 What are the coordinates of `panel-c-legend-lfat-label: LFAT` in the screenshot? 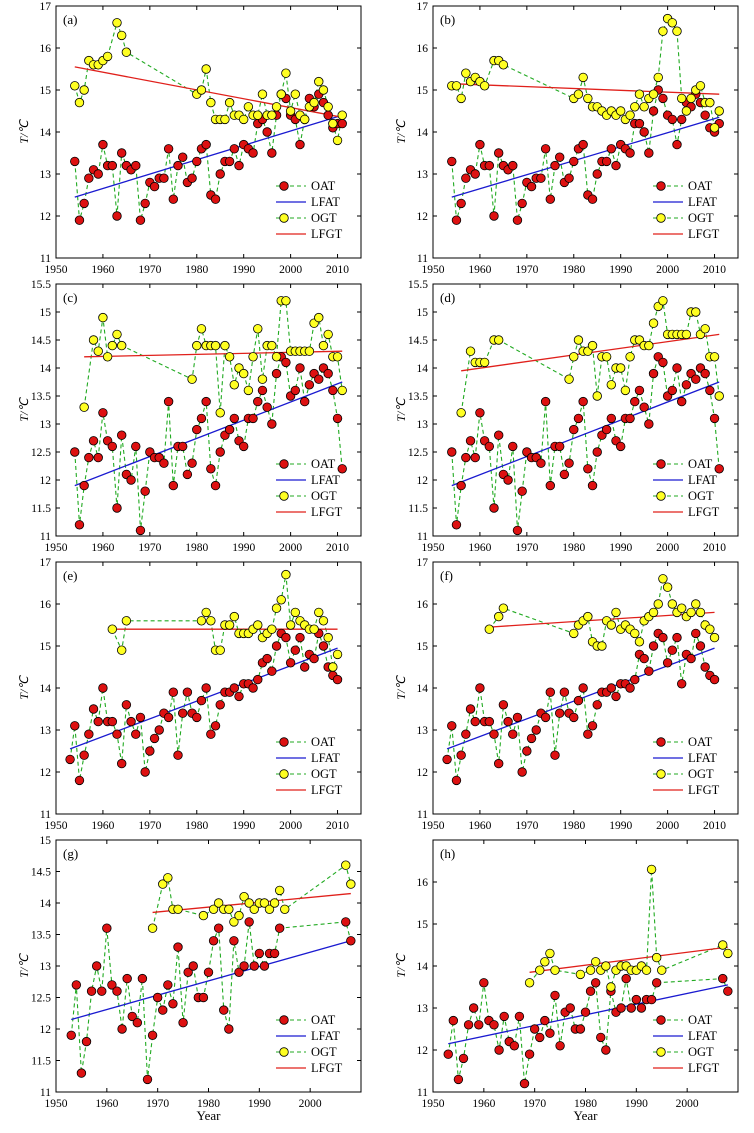 It's located at (325, 480).